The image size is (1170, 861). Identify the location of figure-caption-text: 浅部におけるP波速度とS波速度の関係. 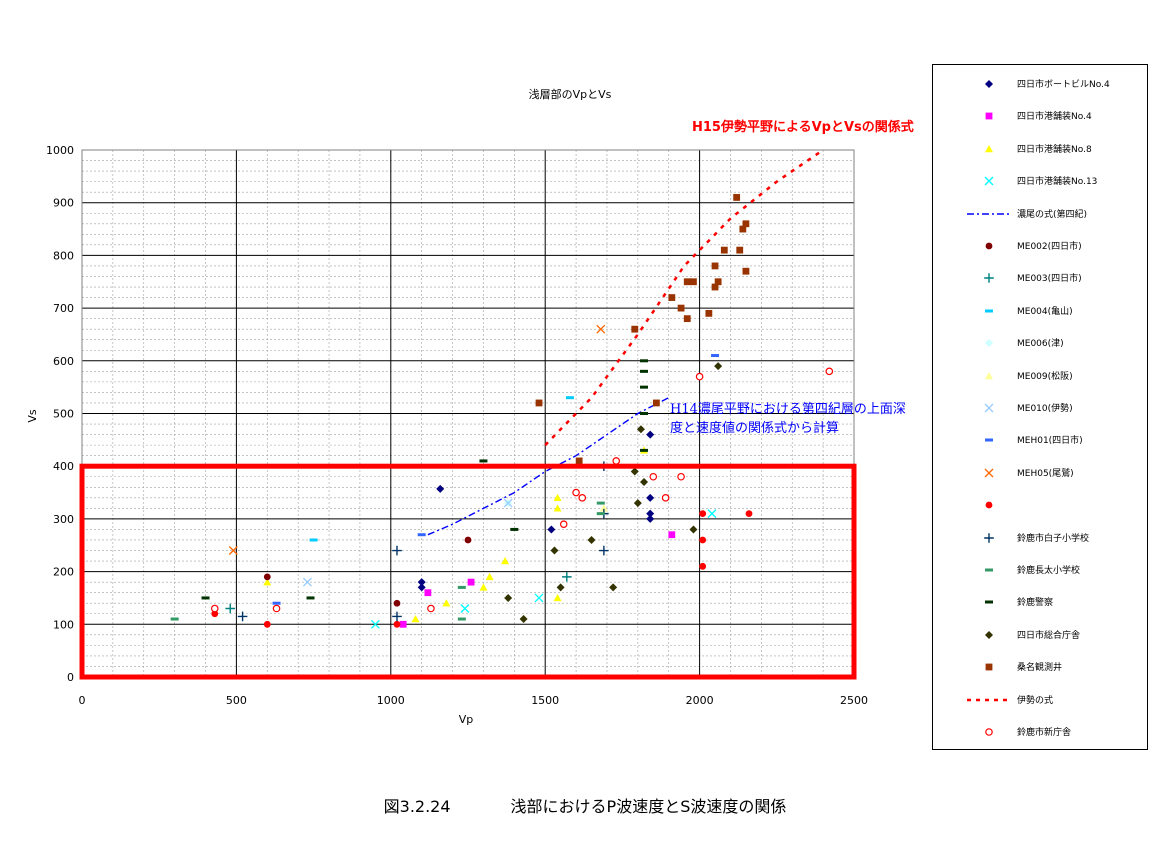
(648, 806).